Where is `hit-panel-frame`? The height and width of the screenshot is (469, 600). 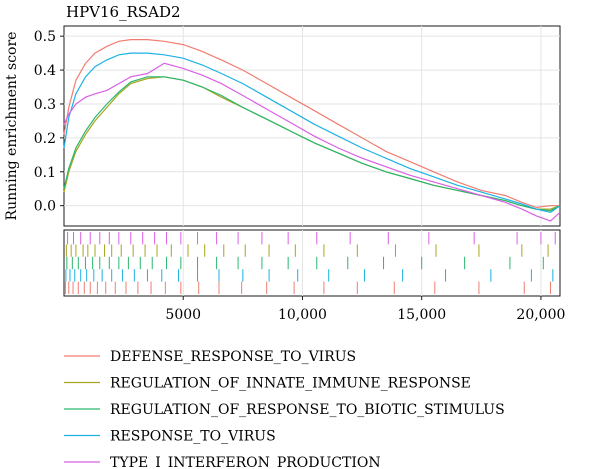 hit-panel-frame is located at coordinates (312, 263).